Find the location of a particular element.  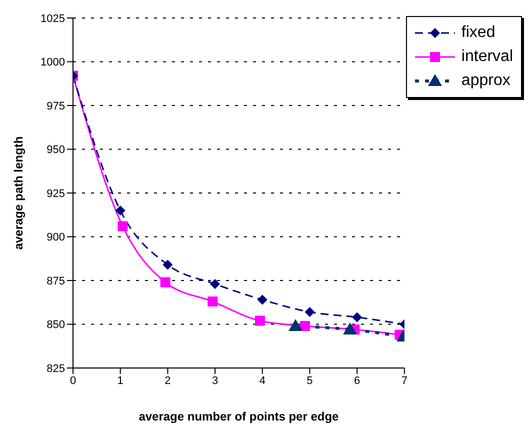

x-tick-label: 0 is located at coordinates (73, 380).